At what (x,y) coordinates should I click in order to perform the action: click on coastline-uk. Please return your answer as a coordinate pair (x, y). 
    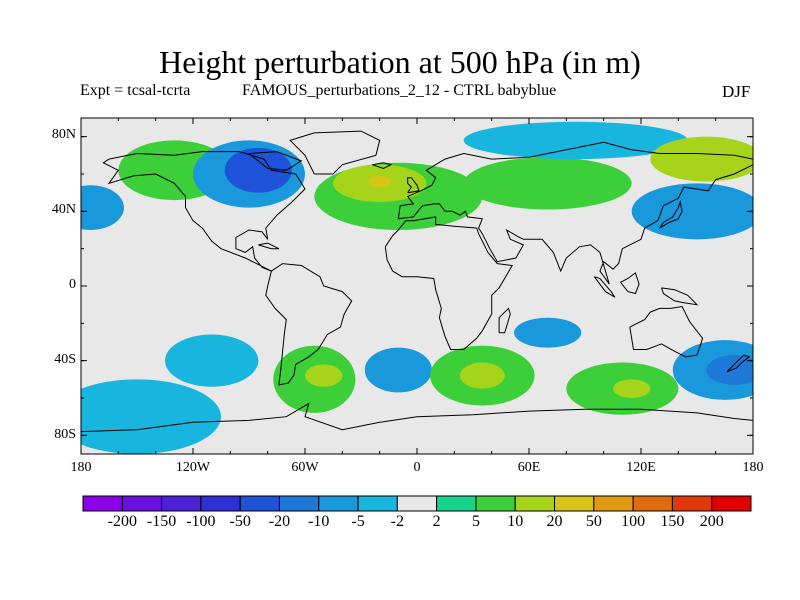
    Looking at the image, I should click on (413, 185).